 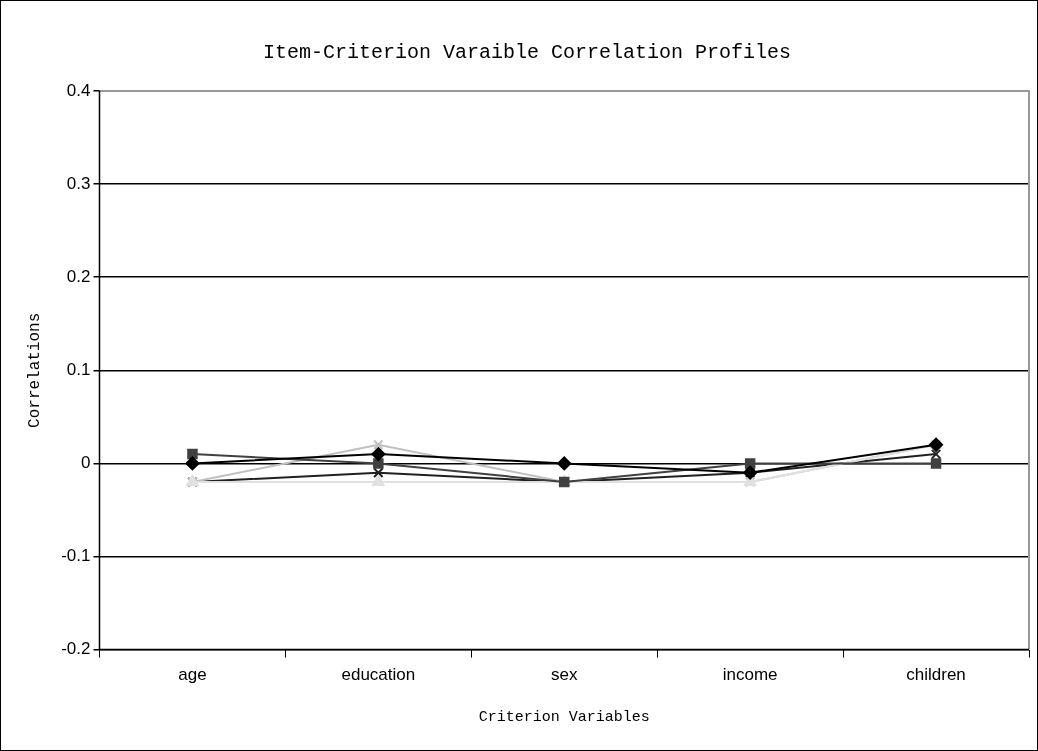 I want to click on y-tick-label: 0.4, so click(x=78, y=90).